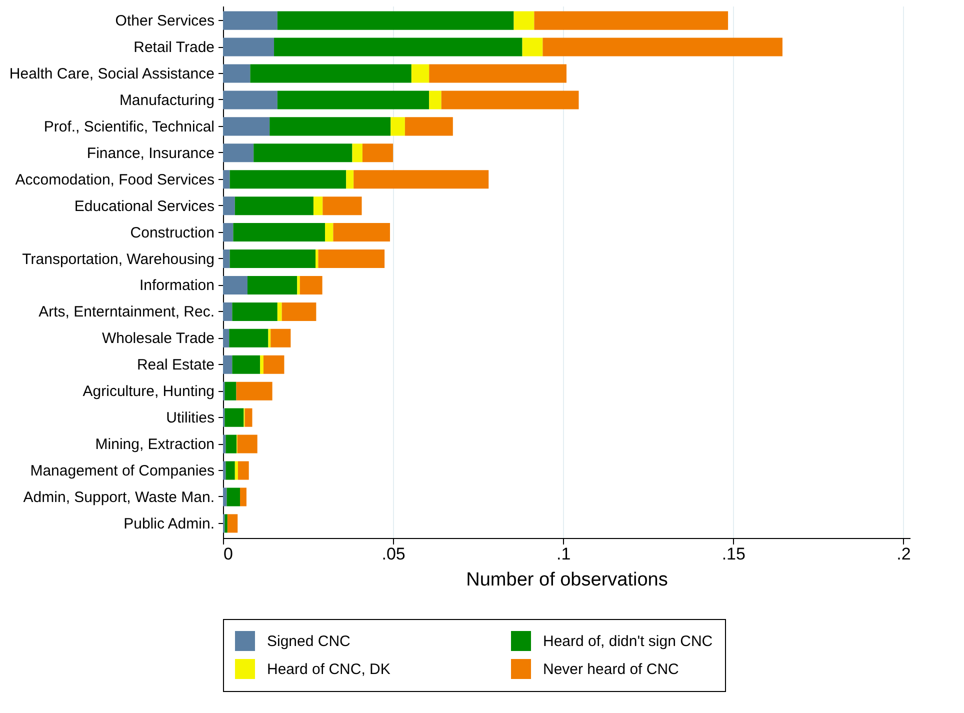 The height and width of the screenshot is (713, 964). Describe the element at coordinates (150, 153) in the screenshot. I see `y-tick-label: Finance, Insurance` at that location.